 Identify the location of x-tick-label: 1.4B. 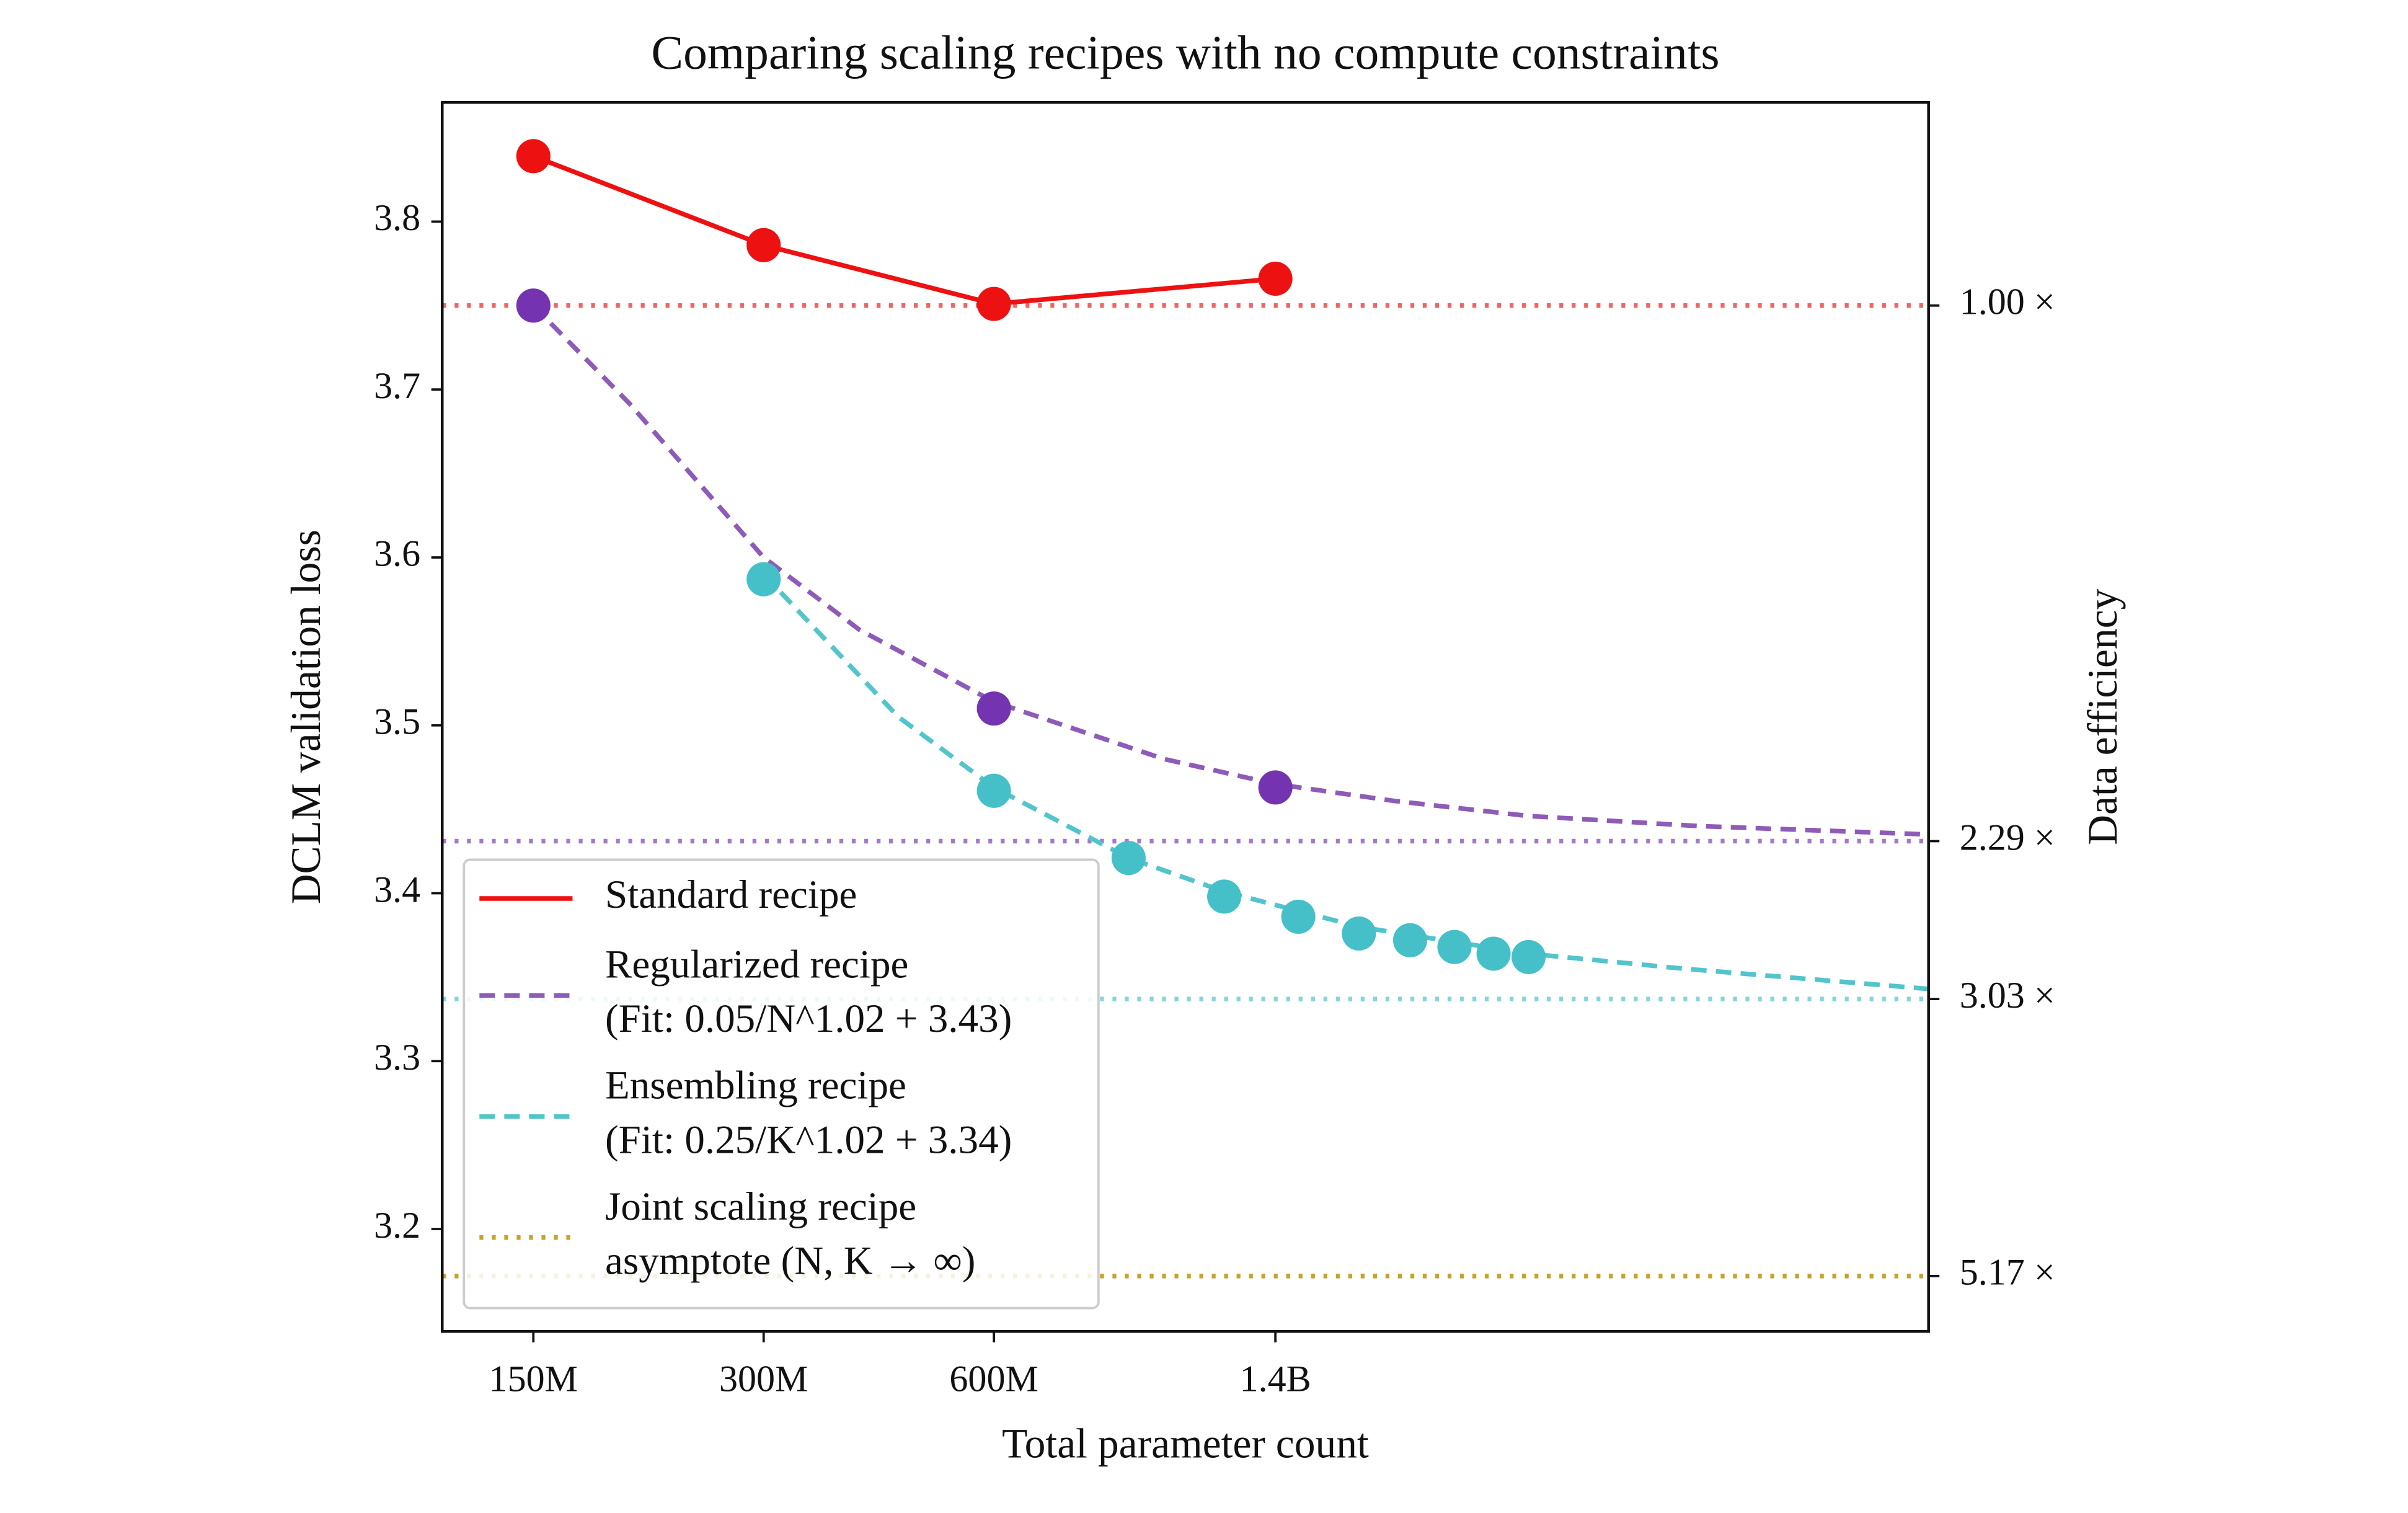
(1276, 1379).